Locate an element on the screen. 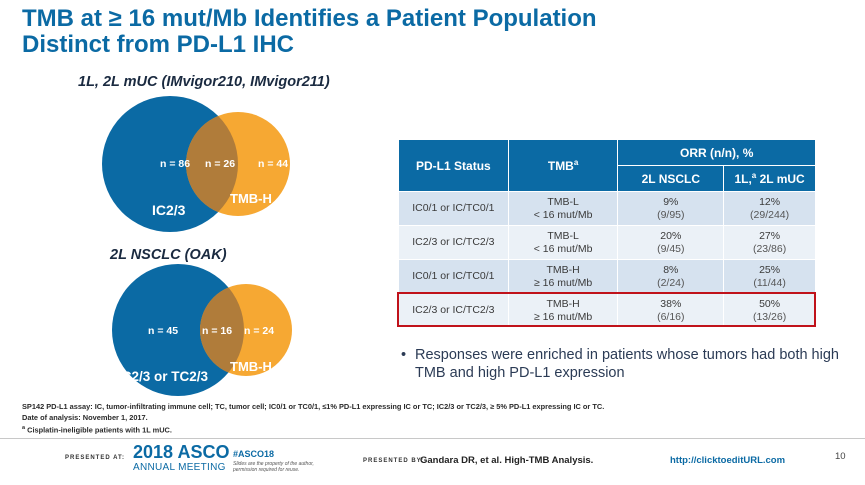 This screenshot has height=485, width=865. footnote-sup: a is located at coordinates (24, 428).